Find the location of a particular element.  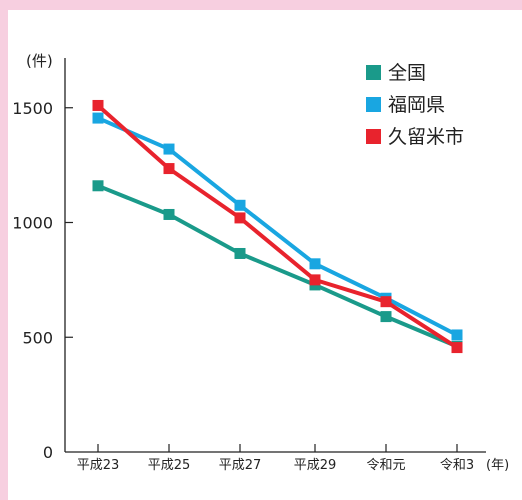

x-tick-label: 平成27 is located at coordinates (240, 465).